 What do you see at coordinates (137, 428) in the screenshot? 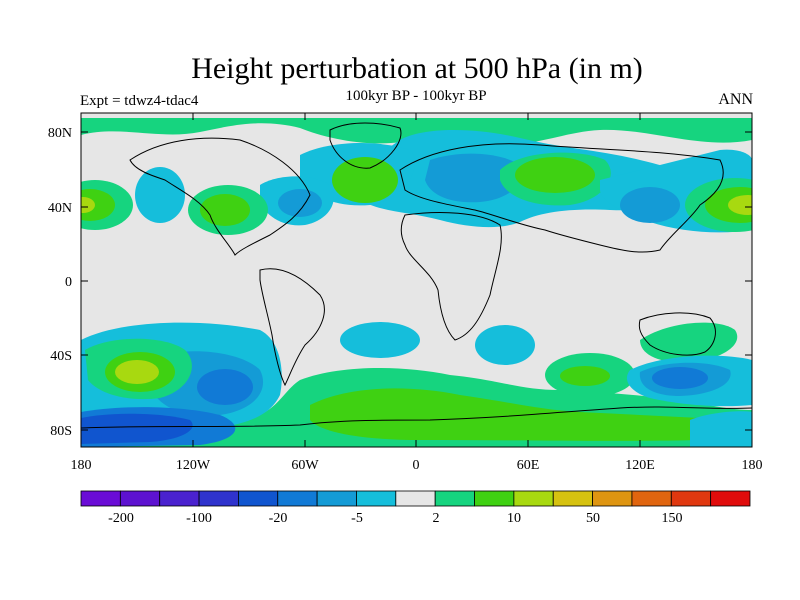
I see `antarctic-negative-core` at bounding box center [137, 428].